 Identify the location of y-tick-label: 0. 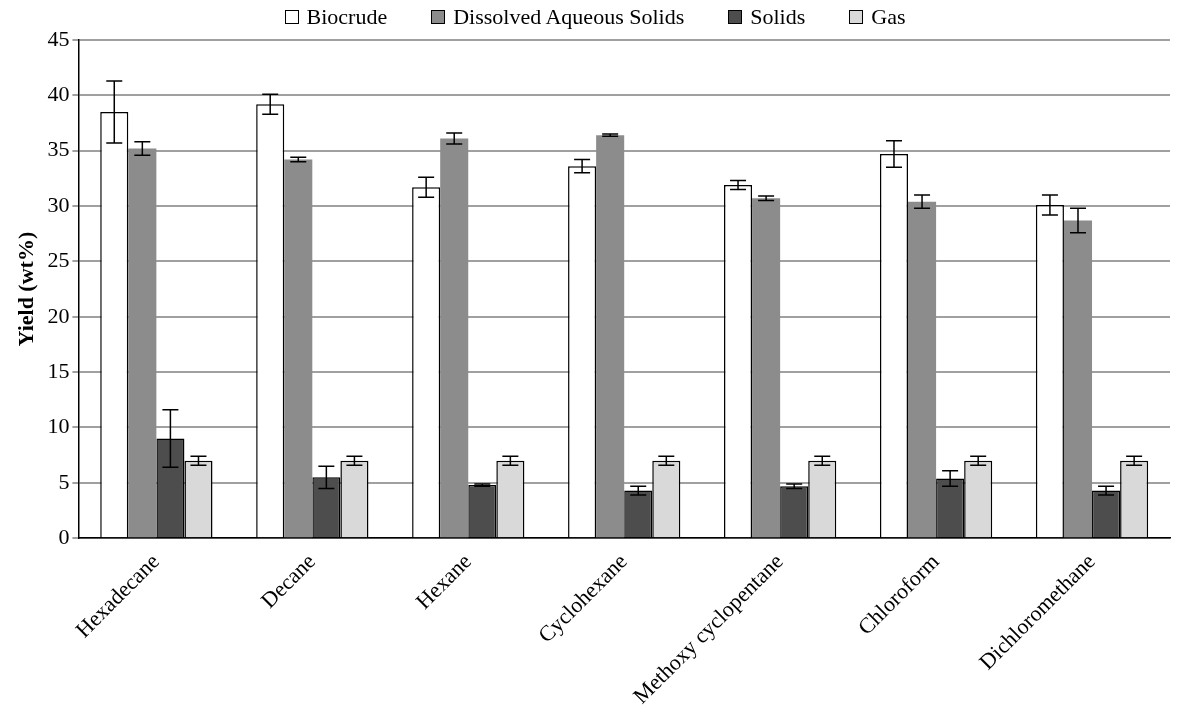
(64, 536).